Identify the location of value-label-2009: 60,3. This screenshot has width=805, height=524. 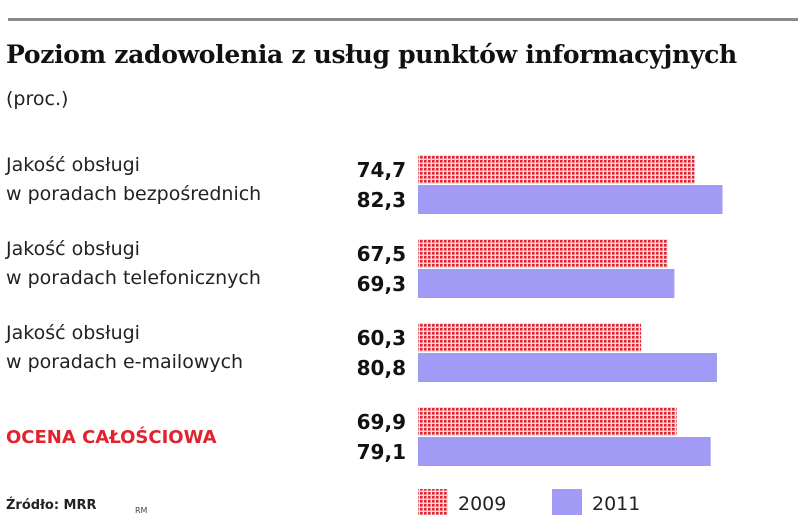
(381, 338).